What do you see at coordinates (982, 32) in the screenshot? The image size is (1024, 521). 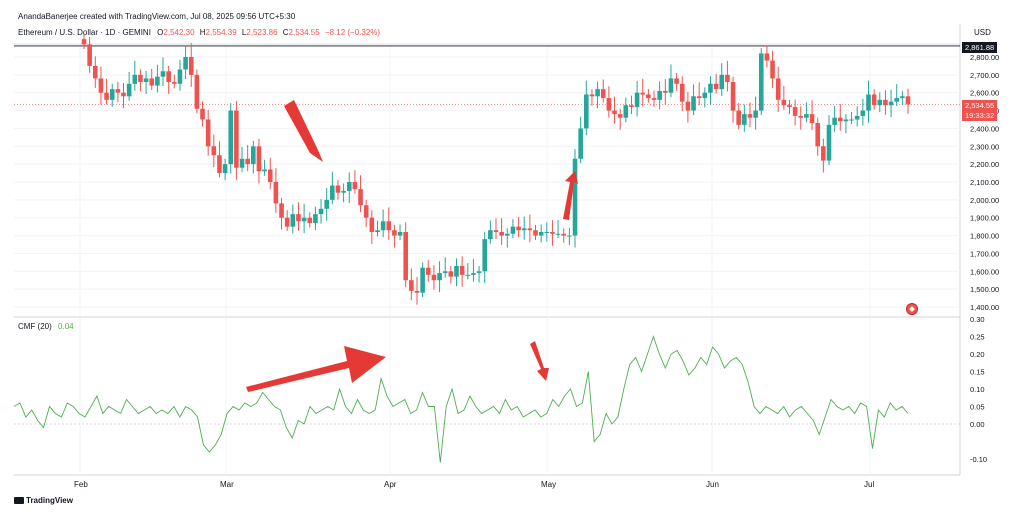 I see `currency-label: USD` at bounding box center [982, 32].